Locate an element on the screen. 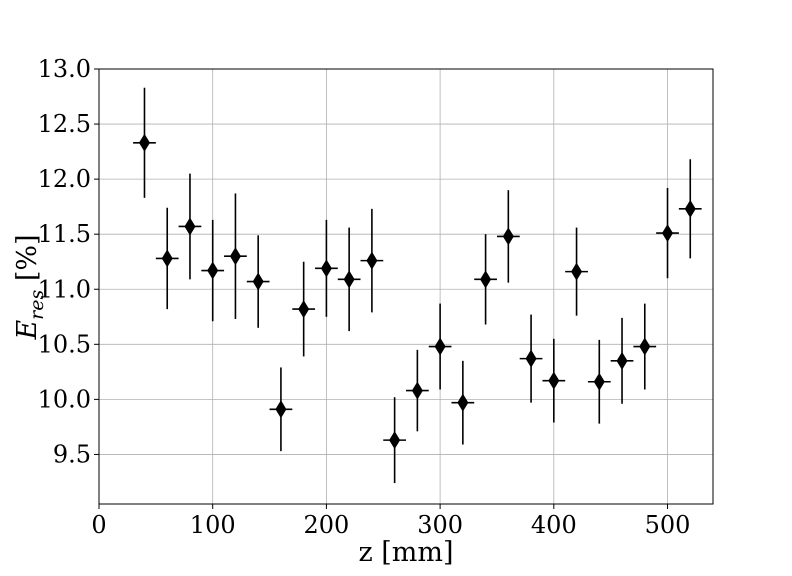 Image resolution: width=792 pixels, height=576 pixels. x-tick-label: 100 is located at coordinates (213, 525).